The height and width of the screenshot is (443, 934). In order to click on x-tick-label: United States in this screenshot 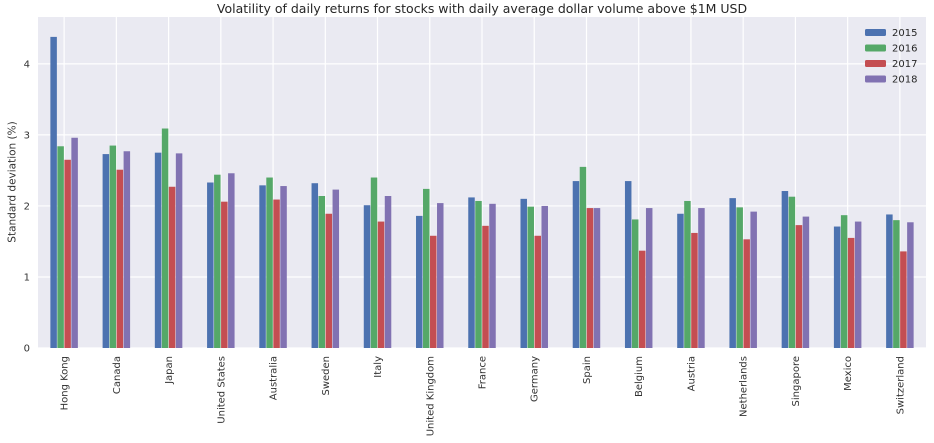, I will do `click(221, 390)`.